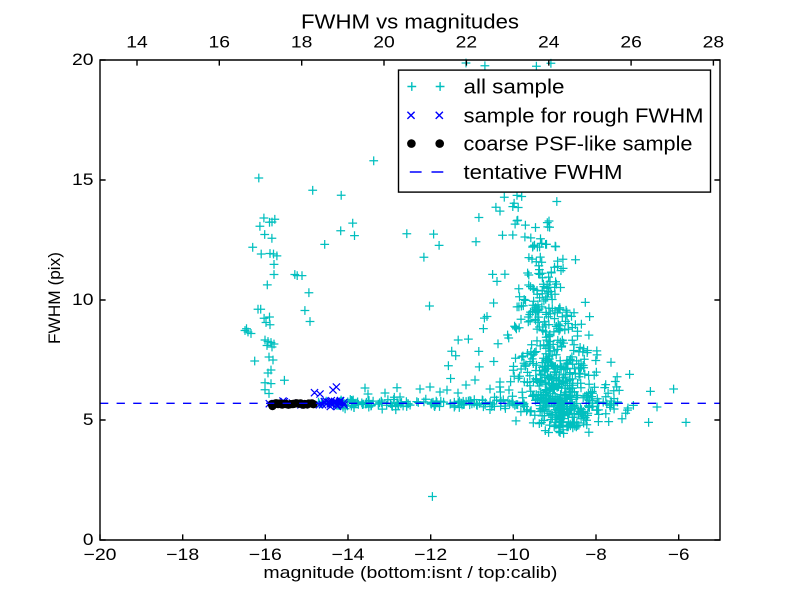 This screenshot has height=605, width=800. Describe the element at coordinates (679, 554) in the screenshot. I see `svg-text: −6` at that location.